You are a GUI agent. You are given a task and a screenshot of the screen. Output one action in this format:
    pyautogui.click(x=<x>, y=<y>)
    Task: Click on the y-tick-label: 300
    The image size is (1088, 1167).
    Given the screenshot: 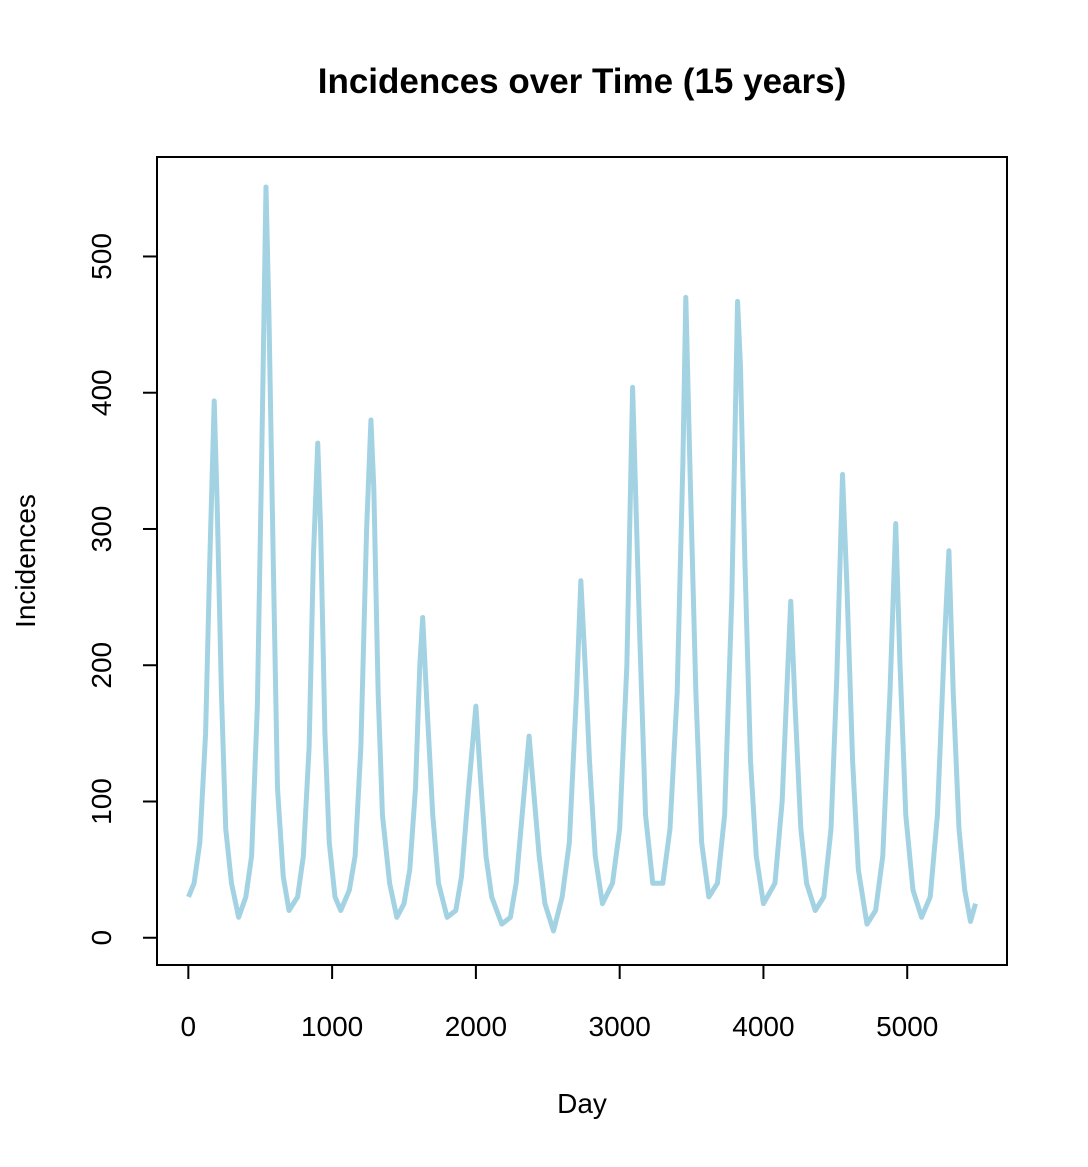 What is the action you would take?
    pyautogui.click(x=101, y=529)
    